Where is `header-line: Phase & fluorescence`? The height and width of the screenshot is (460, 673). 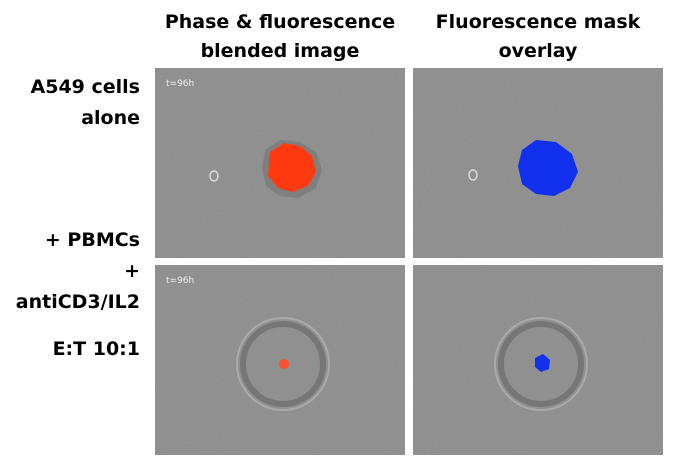
header-line: Phase & fluorescence is located at coordinates (280, 22).